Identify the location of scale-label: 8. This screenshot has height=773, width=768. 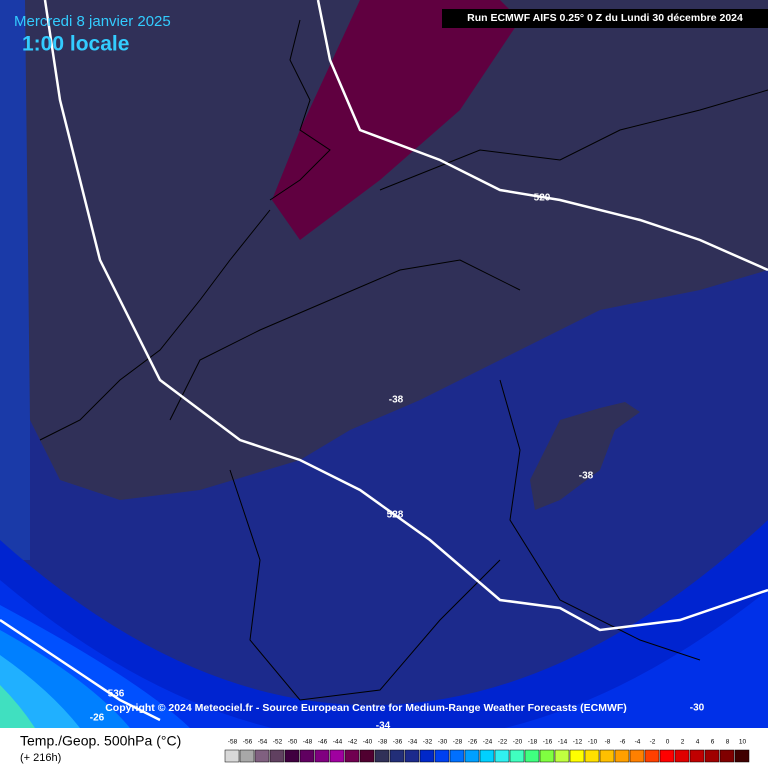
(728, 742).